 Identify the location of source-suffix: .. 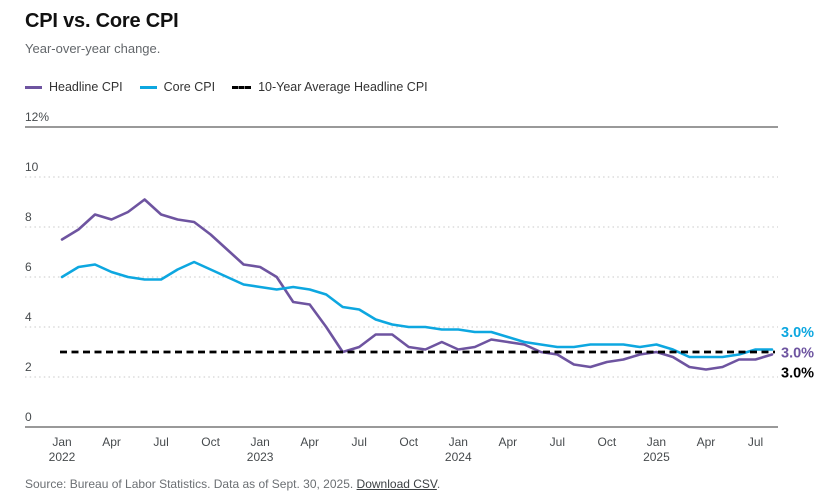
(438, 484).